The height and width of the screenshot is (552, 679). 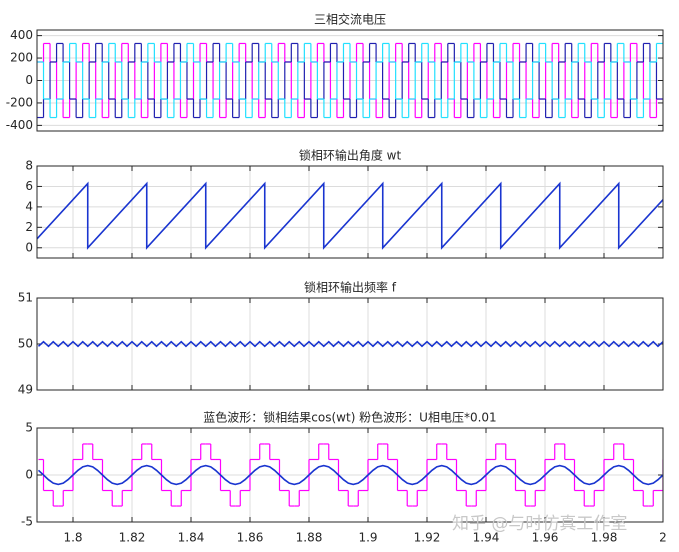 I want to click on y-tick-label: 51, so click(x=25, y=298).